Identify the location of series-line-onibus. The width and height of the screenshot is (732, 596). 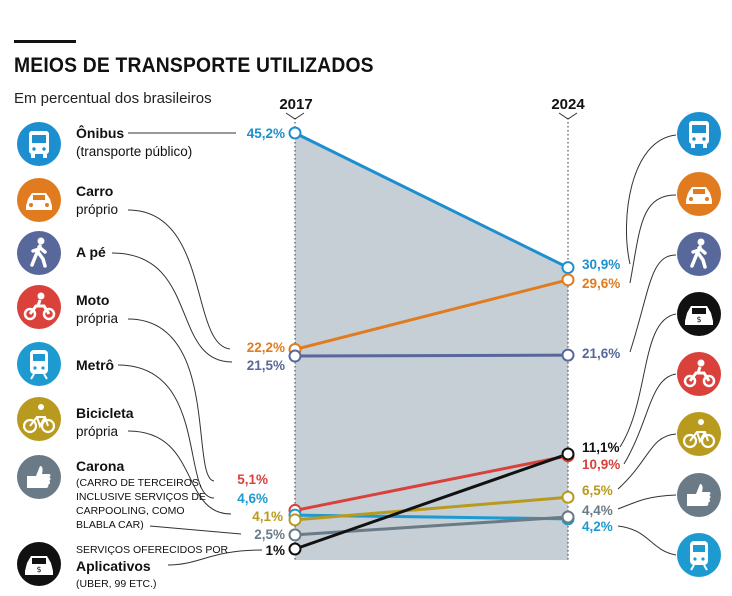
(431, 200).